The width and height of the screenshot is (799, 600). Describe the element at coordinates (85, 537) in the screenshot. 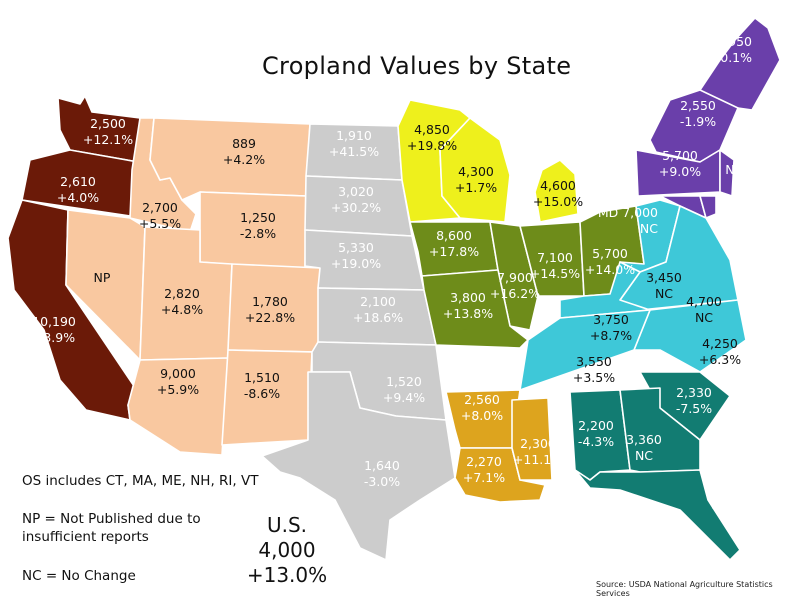

I see `legend-np-note-line2: insufficient reports` at that location.